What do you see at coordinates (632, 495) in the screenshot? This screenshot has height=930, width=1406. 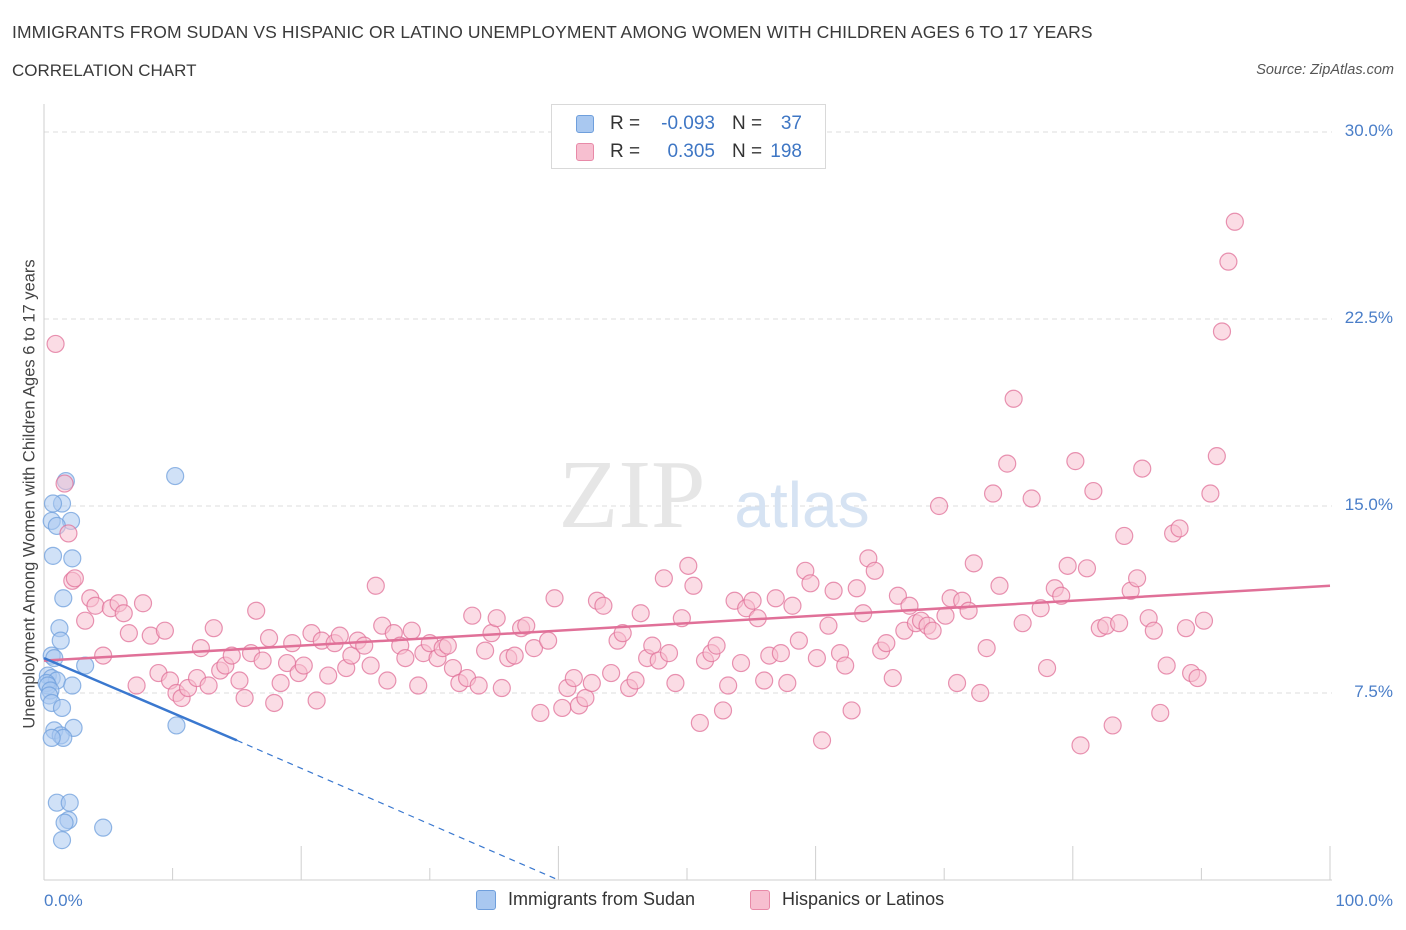 I see `watermark-zip: ZIP` at bounding box center [632, 495].